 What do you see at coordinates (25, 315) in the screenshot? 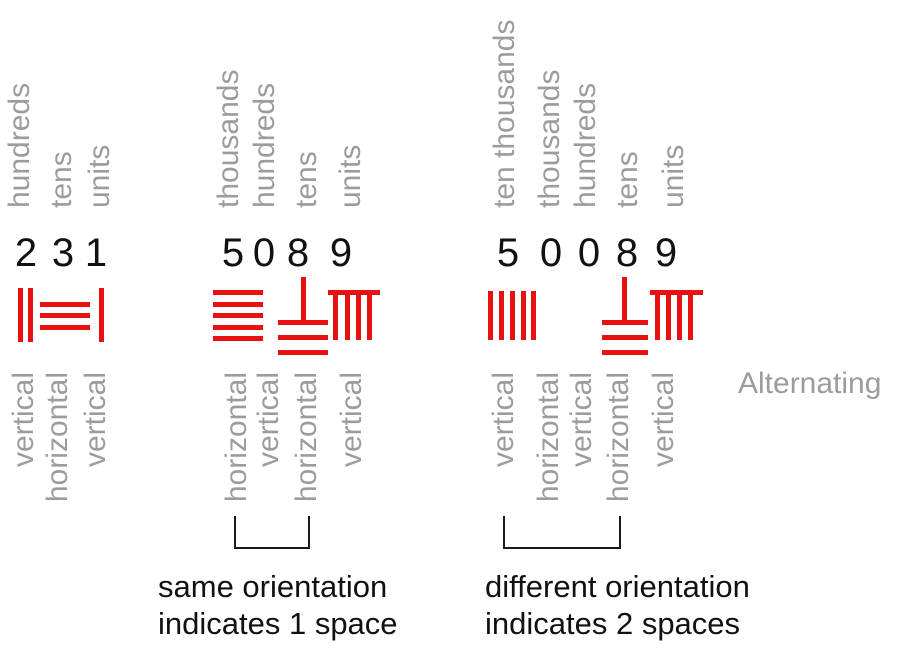
I see `rod-numeral-2-vertical` at bounding box center [25, 315].